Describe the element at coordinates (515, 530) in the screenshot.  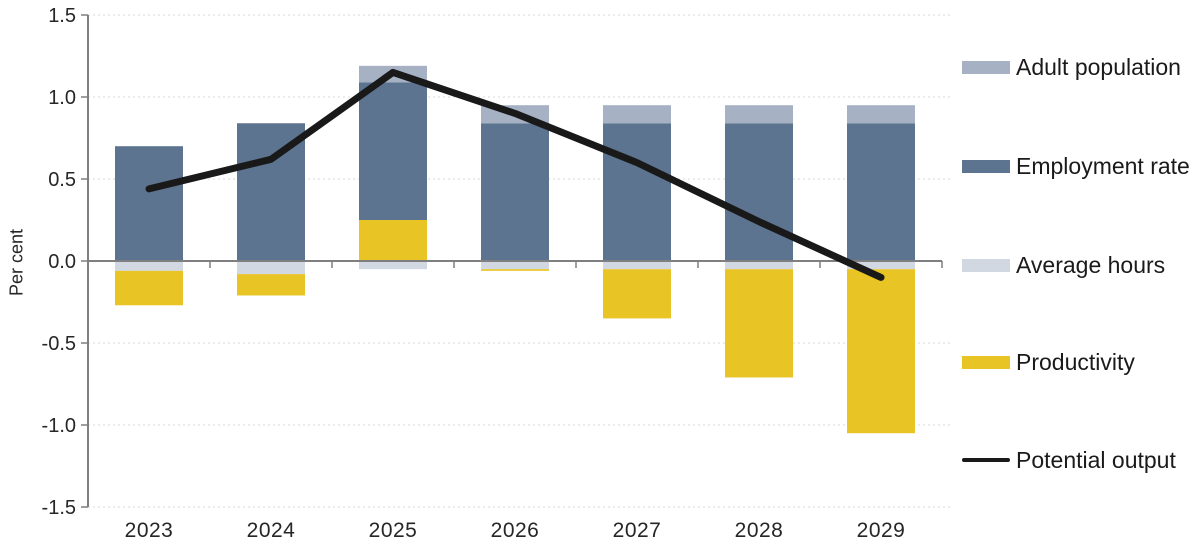
I see `x-tick-label: 2026` at that location.